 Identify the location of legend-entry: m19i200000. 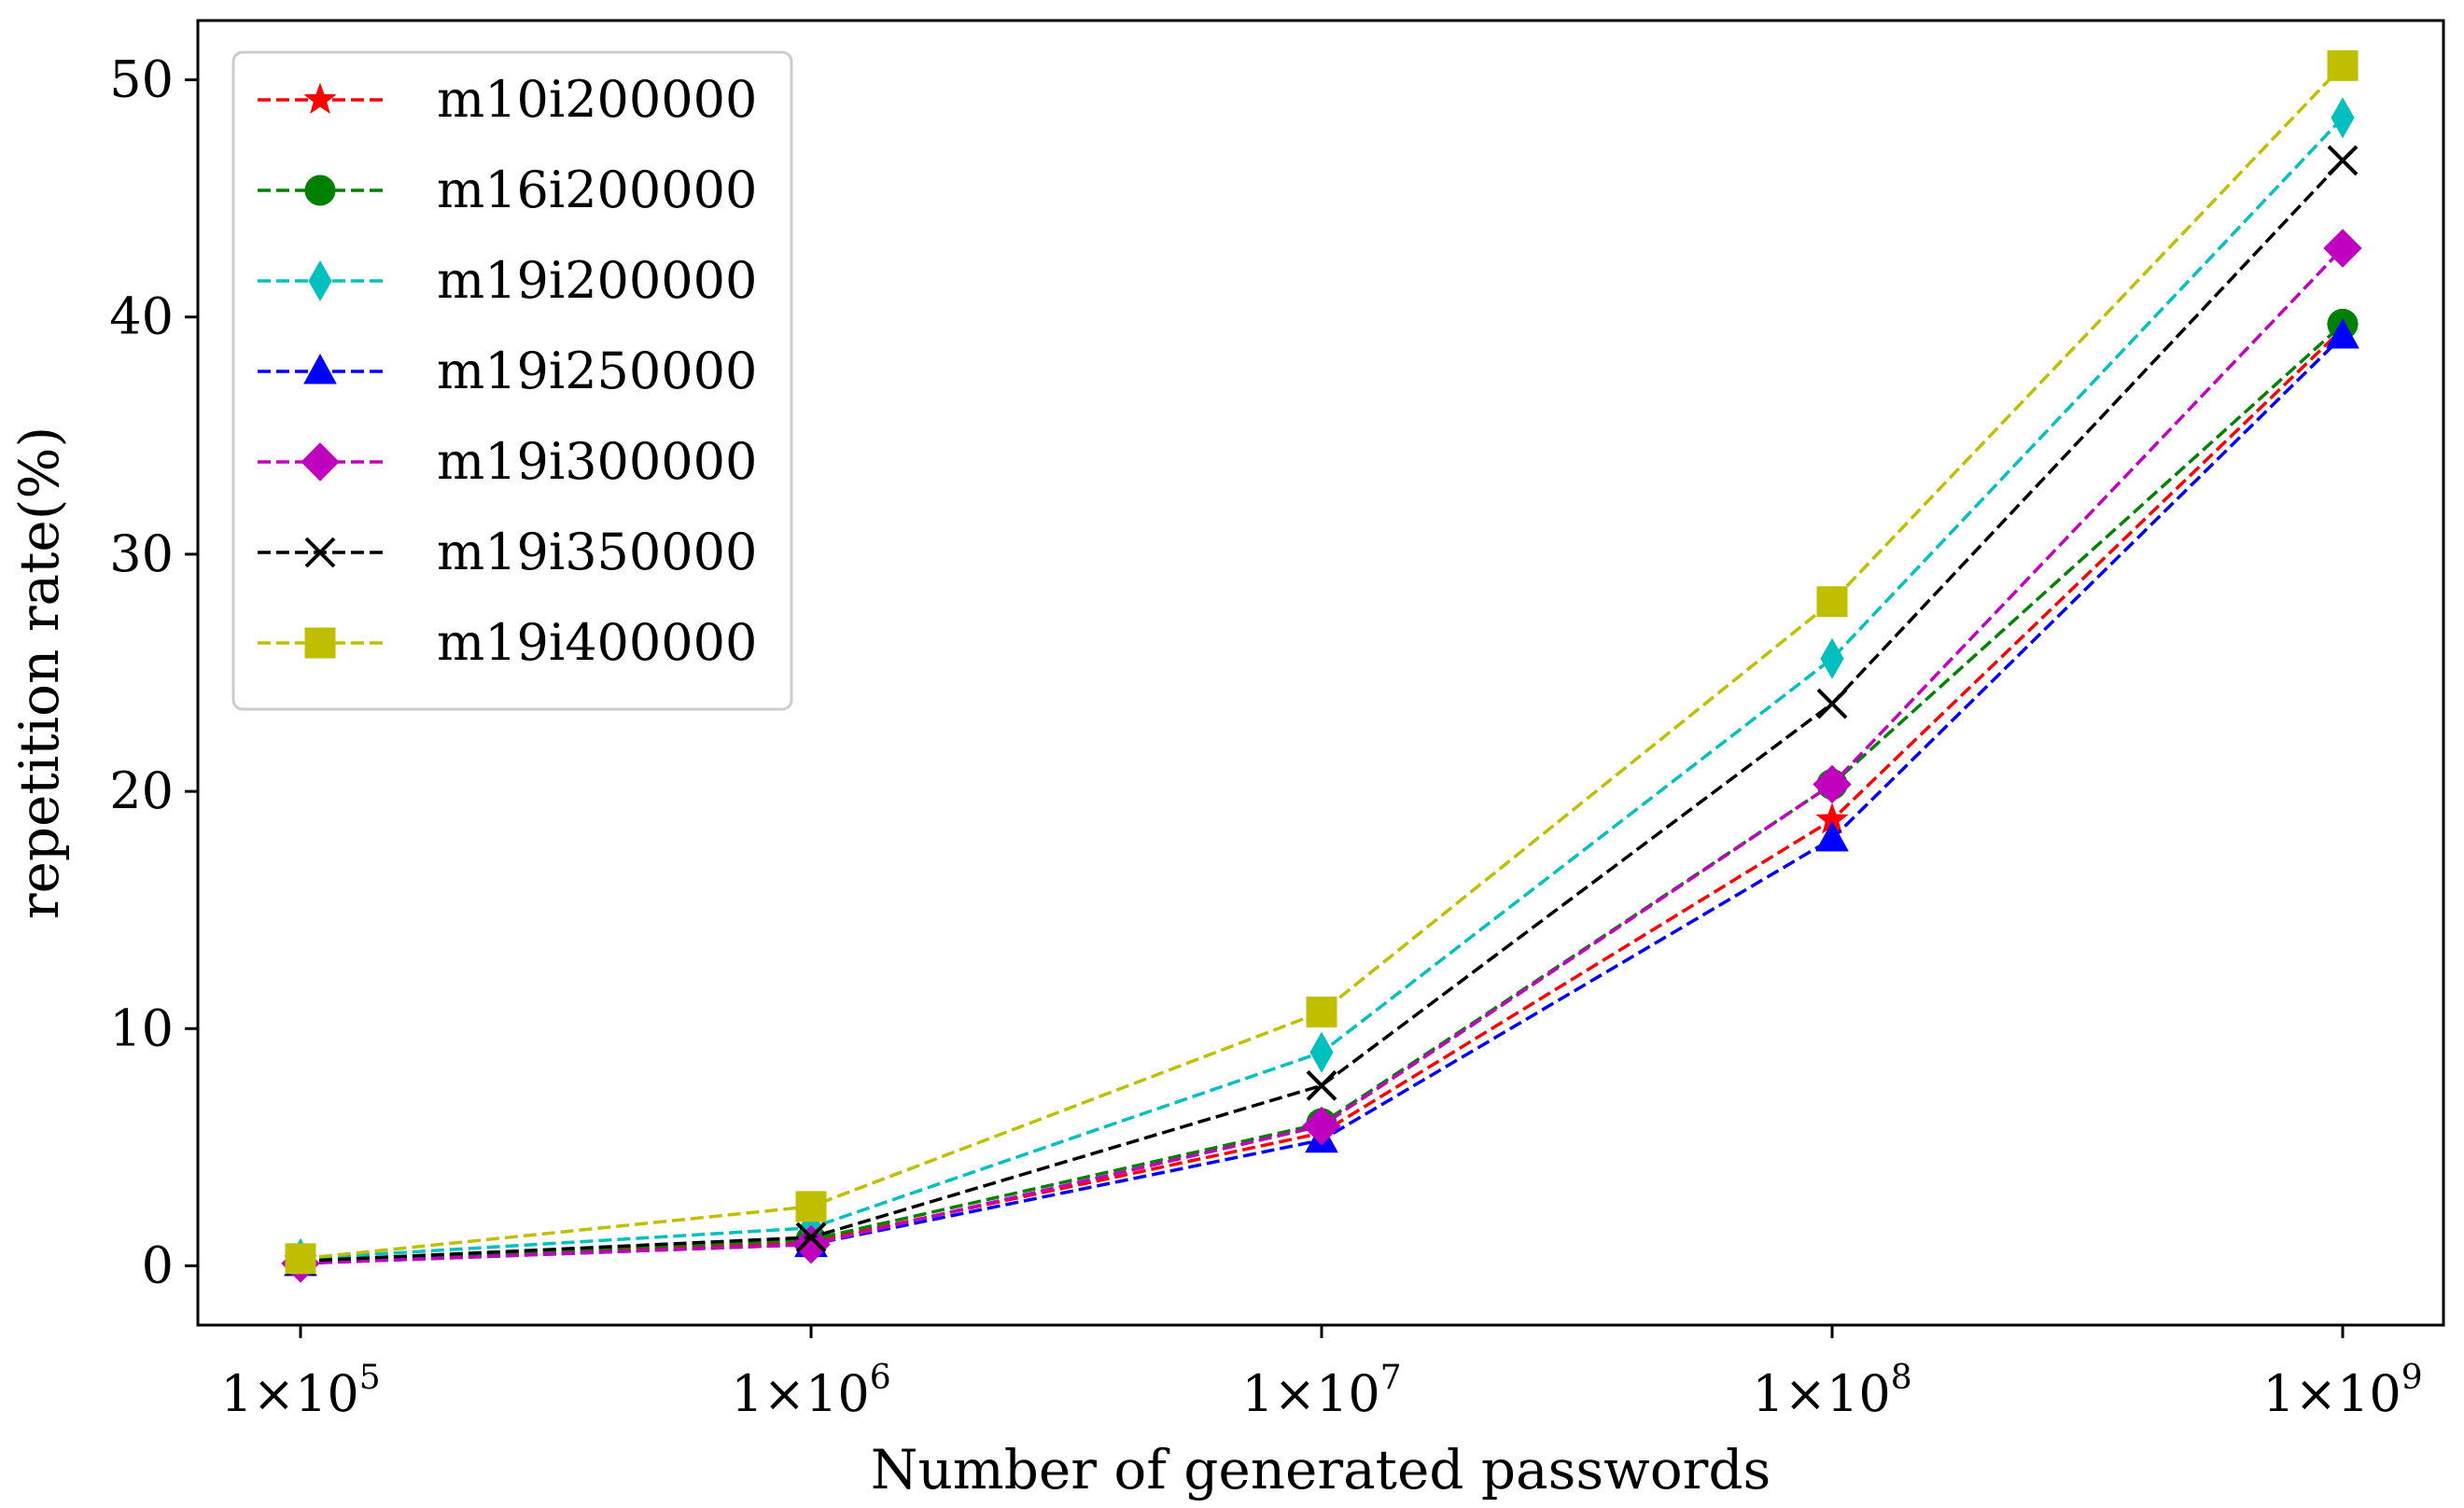
(507, 281).